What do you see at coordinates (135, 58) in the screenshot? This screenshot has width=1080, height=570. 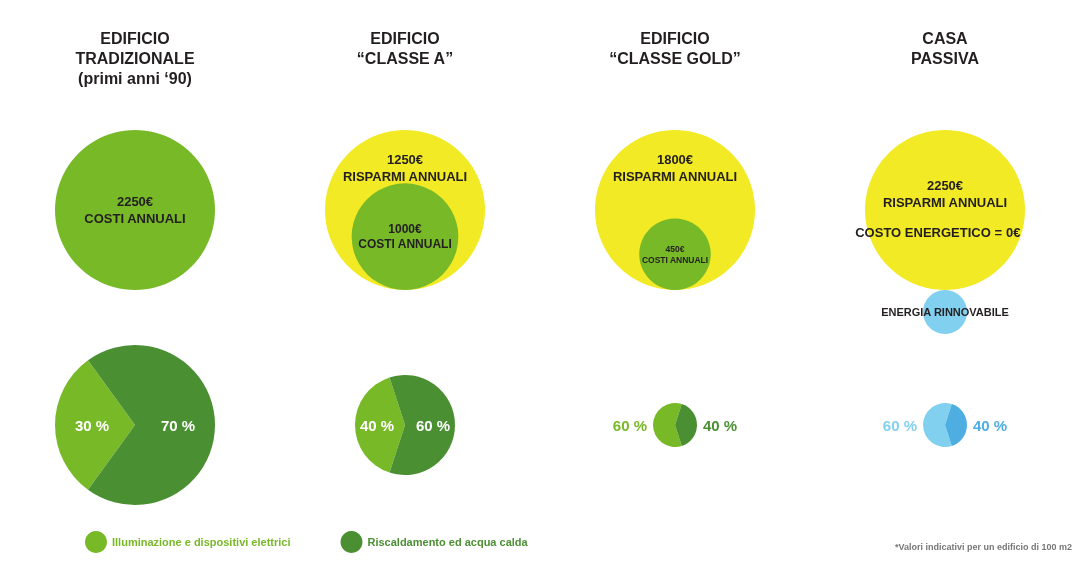 I see `text: EDIFICIO TRADIZIONALE (primi anni ‘90)` at bounding box center [135, 58].